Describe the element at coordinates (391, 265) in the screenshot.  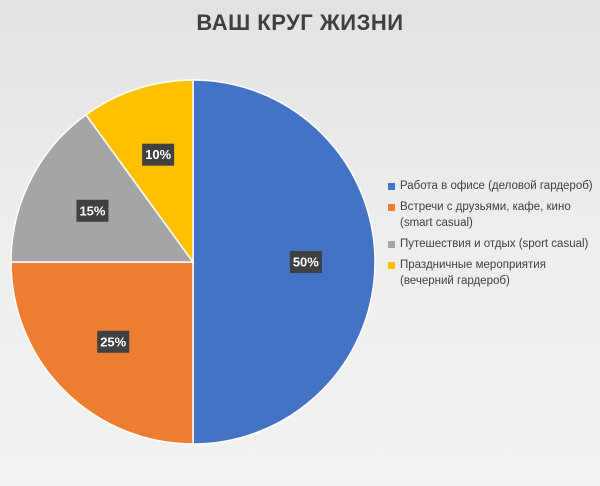
I see `legend-swatch-holidays` at that location.